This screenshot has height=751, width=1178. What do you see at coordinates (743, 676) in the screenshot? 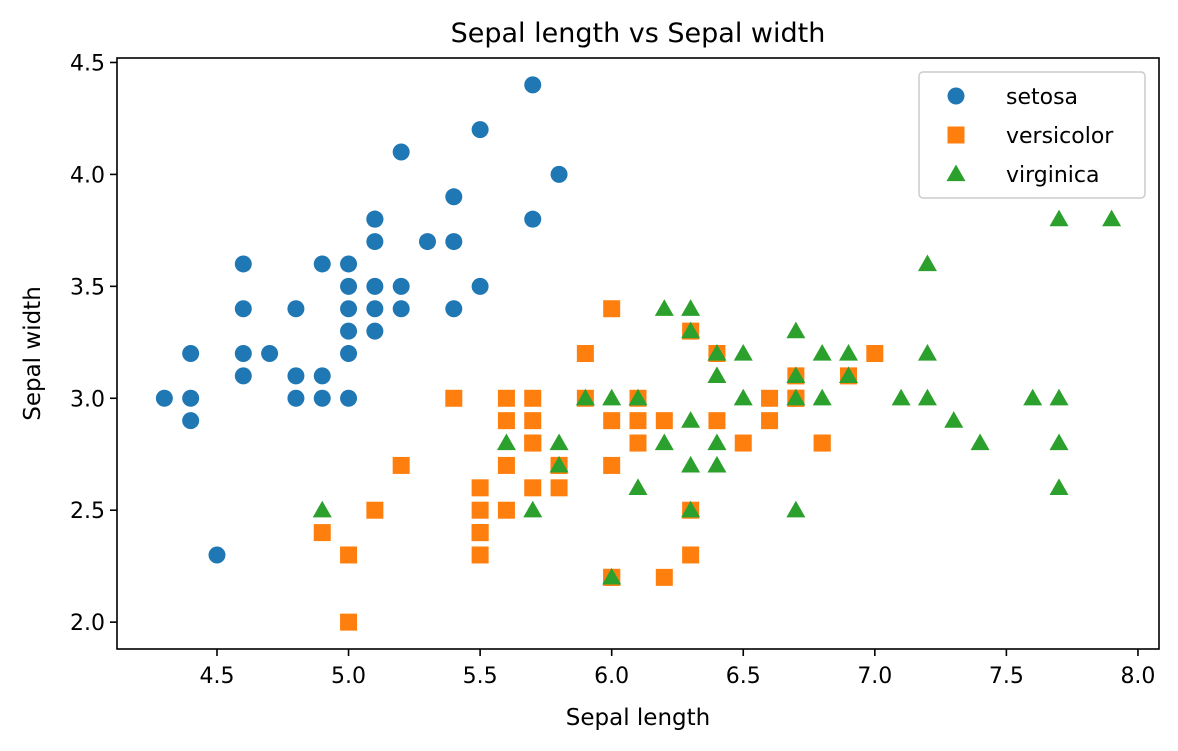
I see `x-tick-label: 6.5` at bounding box center [743, 676].